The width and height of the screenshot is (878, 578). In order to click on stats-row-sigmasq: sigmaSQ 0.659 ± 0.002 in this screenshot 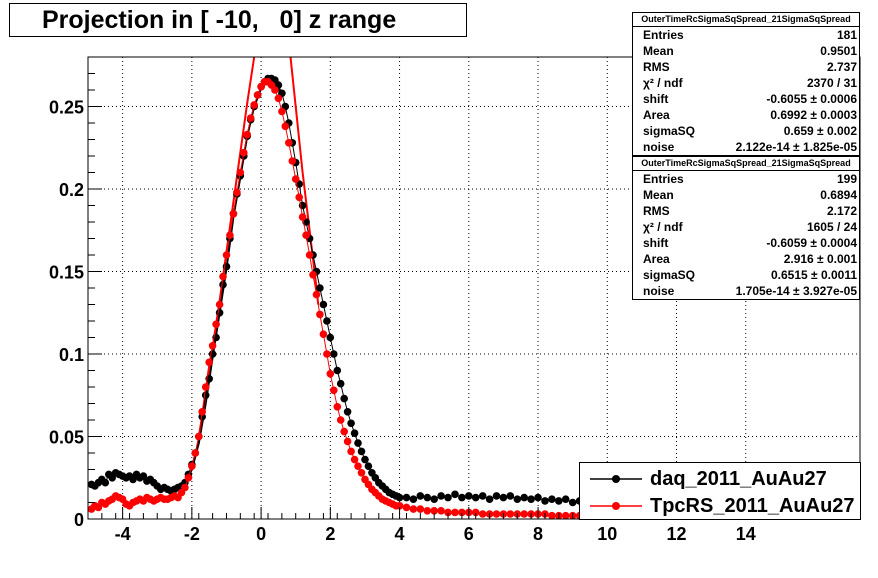, I will do `click(750, 131)`.